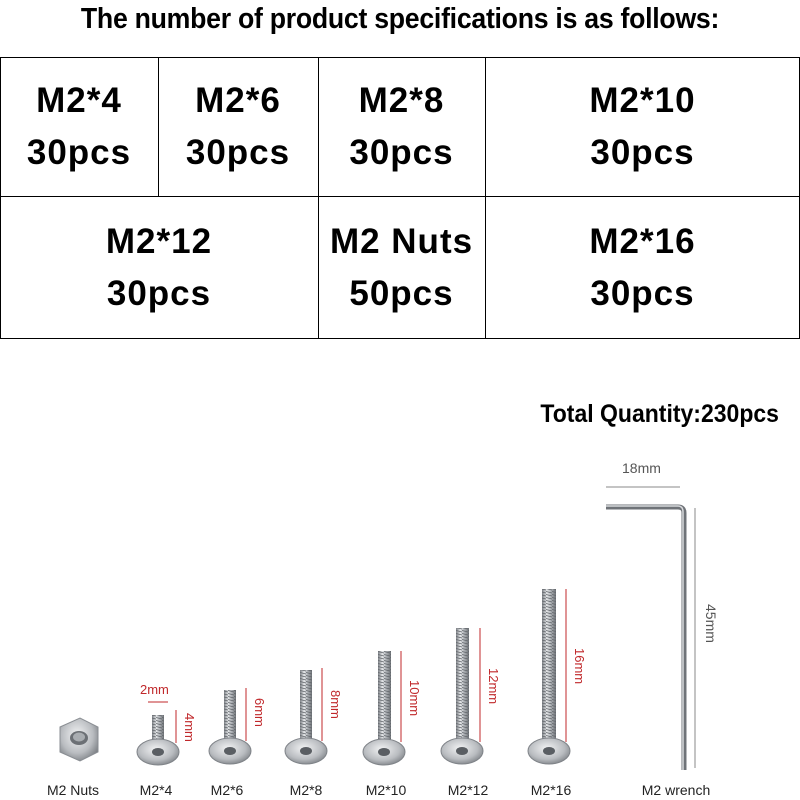  Describe the element at coordinates (401, 267) in the screenshot. I see `spec-cell-m2-nuts: M2 Nuts 50pcs` at that location.